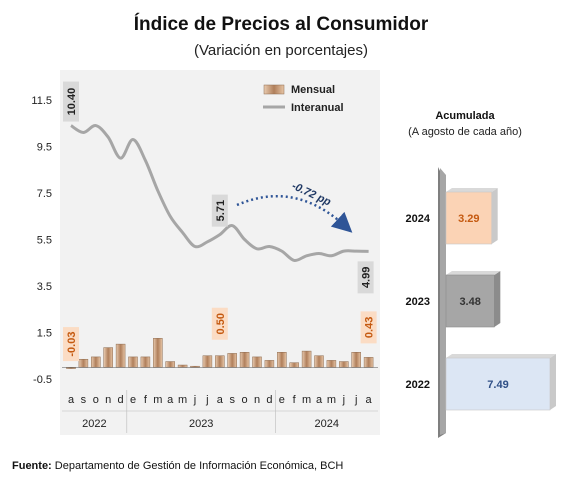  Describe the element at coordinates (44, 334) in the screenshot. I see `y-tick-label: 1.5` at that location.